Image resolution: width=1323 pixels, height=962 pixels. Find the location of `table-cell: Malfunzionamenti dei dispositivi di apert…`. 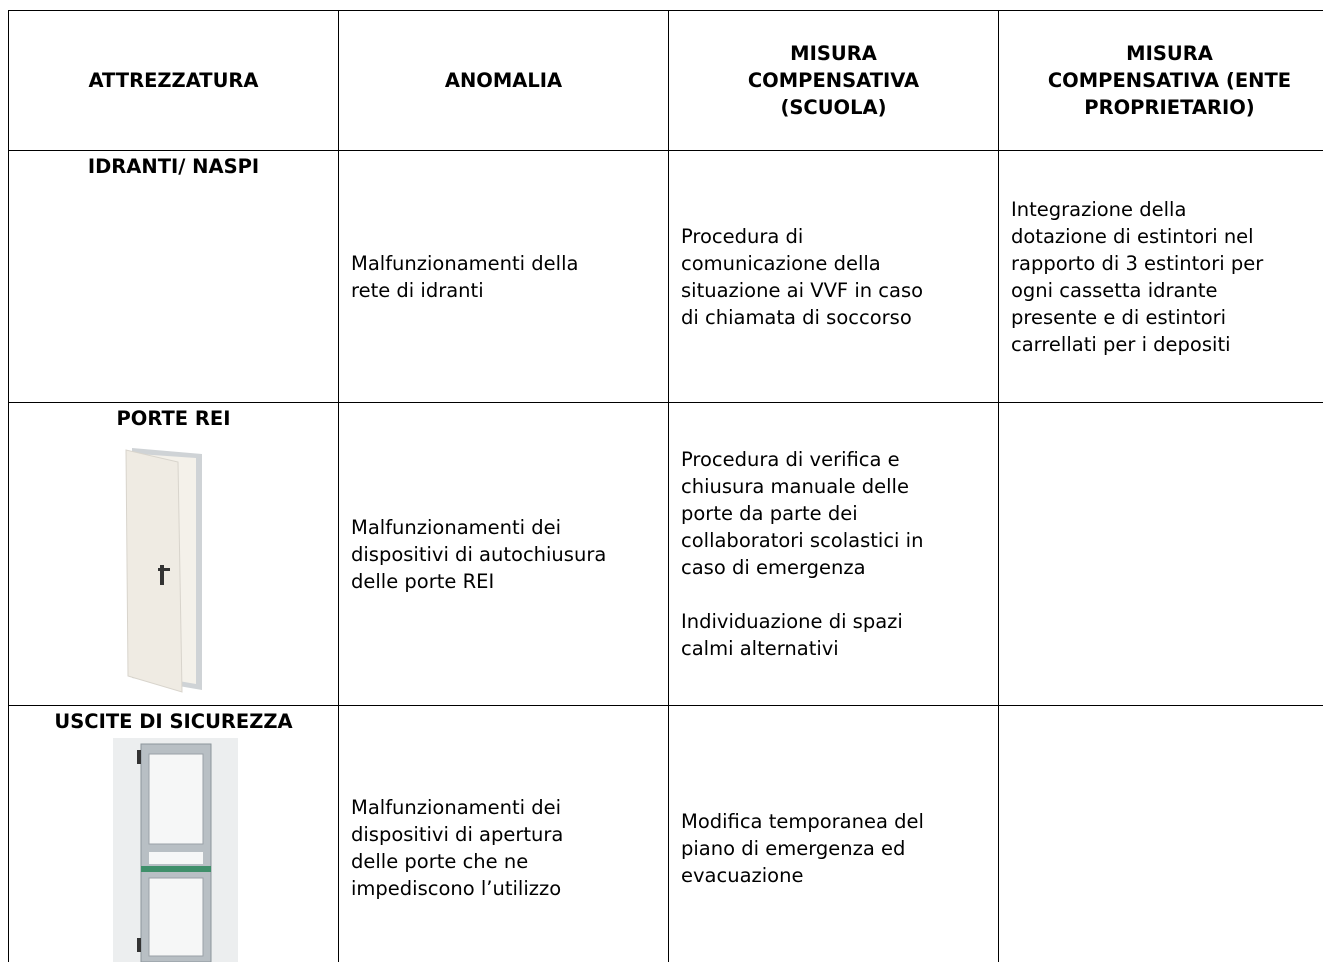

table-cell: Malfunzionamenti dei dispositivi di apert… is located at coordinates (503, 833).